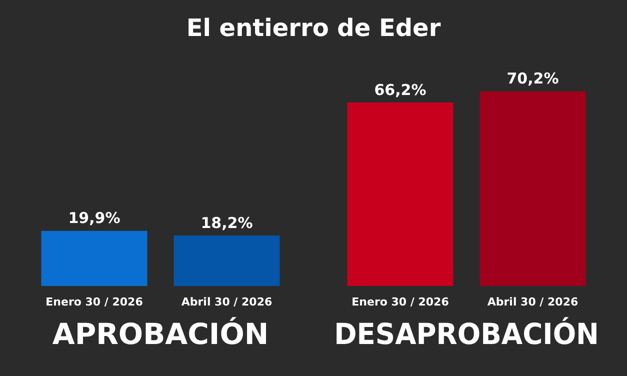  I want to click on data-label: 66,2%, so click(400, 89).